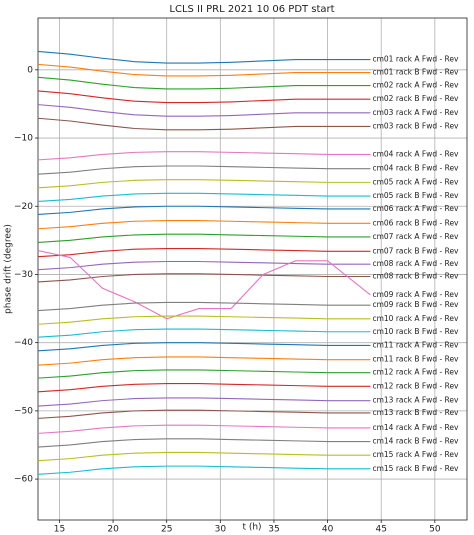 Image resolution: width=474 pixels, height=535 pixels. What do you see at coordinates (415, 412) in the screenshot?
I see `line-label: cm13 rack B Fwd - Rev` at bounding box center [415, 412].